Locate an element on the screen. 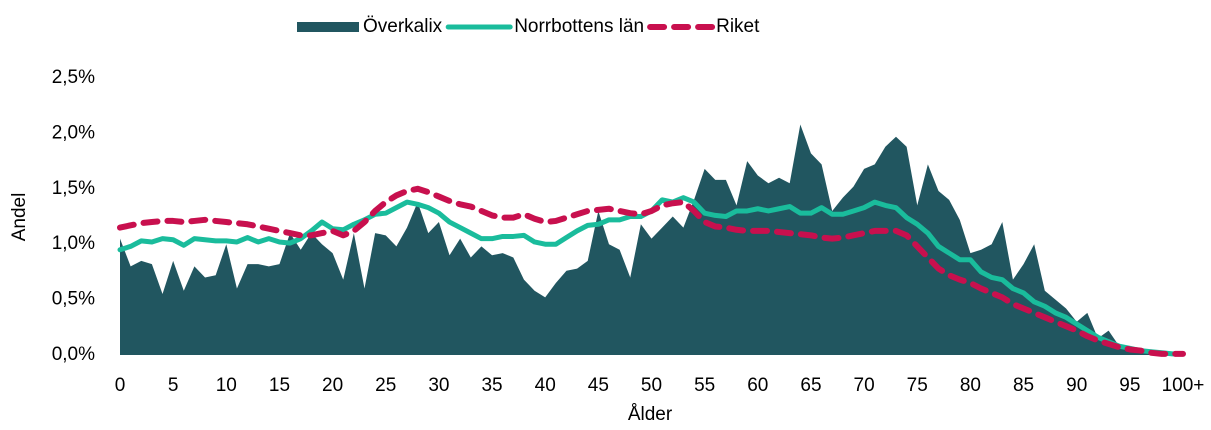  x-tick-label: 100+ is located at coordinates (1183, 385).